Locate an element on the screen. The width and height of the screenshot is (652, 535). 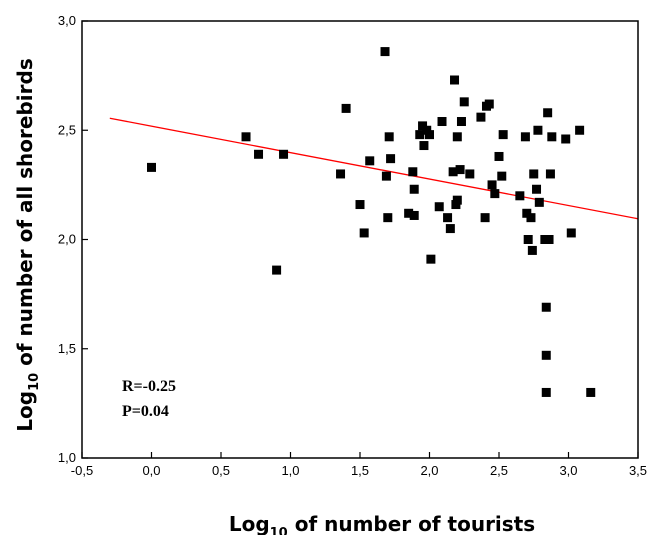
y-axis-title-suffix: of number of all shorebirds is located at coordinates (25, 215).